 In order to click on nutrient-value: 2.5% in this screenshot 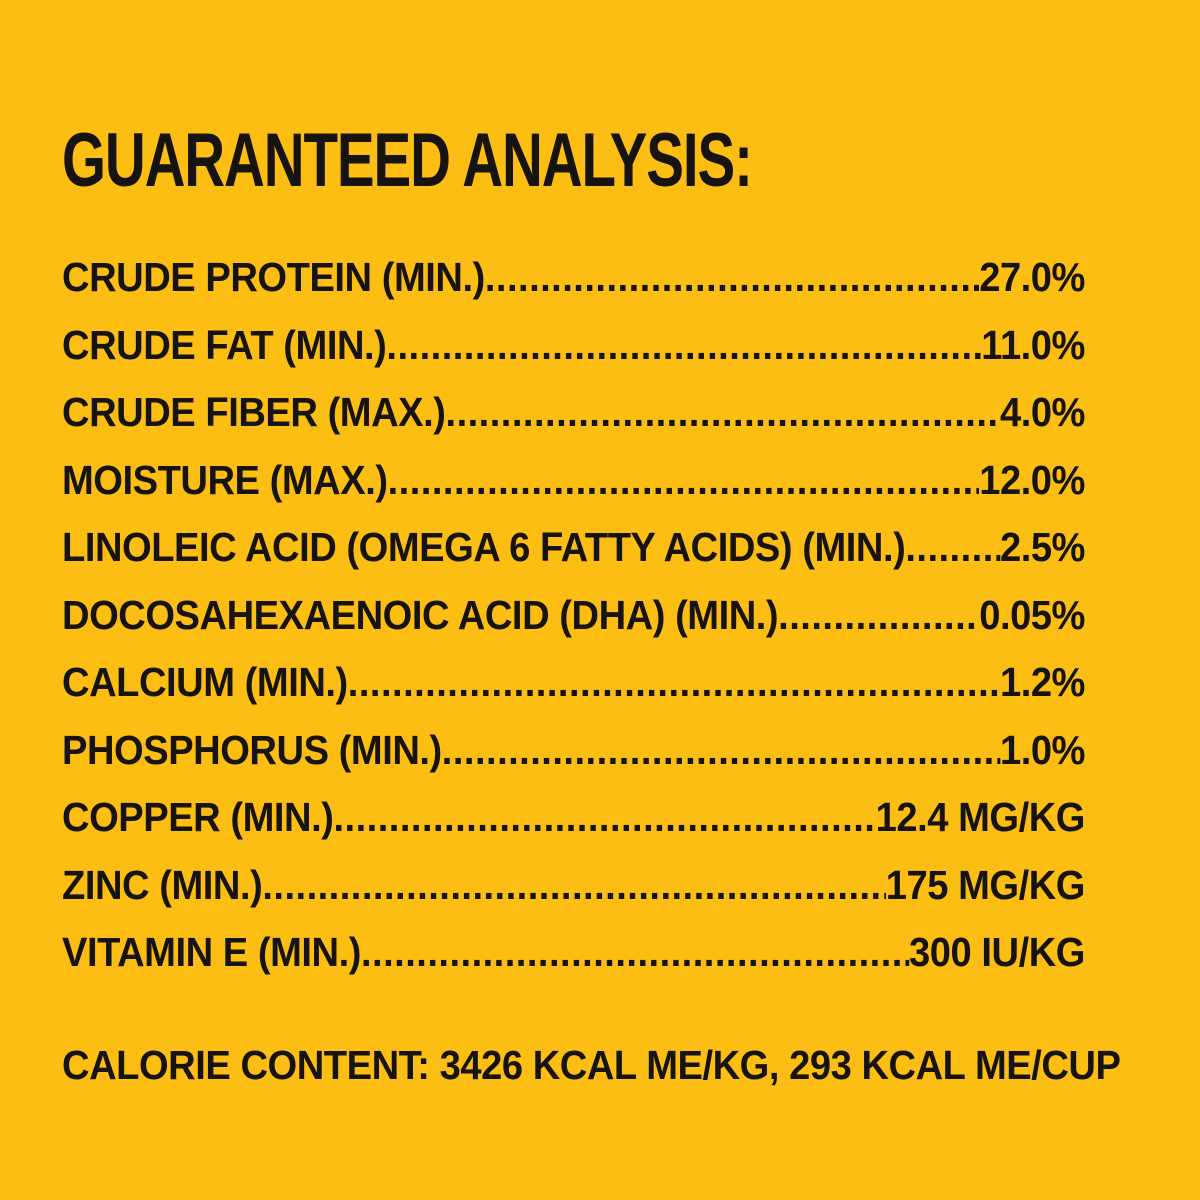, I will do `click(1042, 547)`.